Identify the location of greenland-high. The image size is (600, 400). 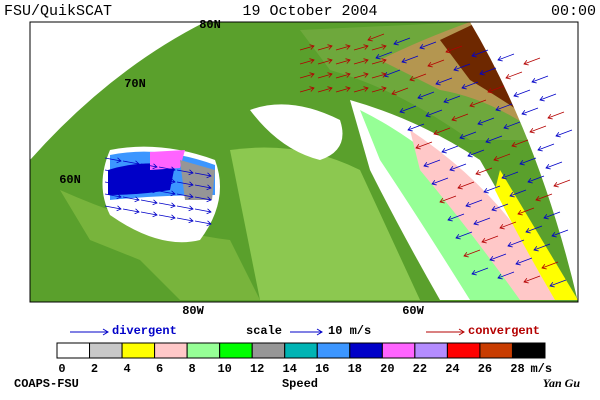
(470, 86).